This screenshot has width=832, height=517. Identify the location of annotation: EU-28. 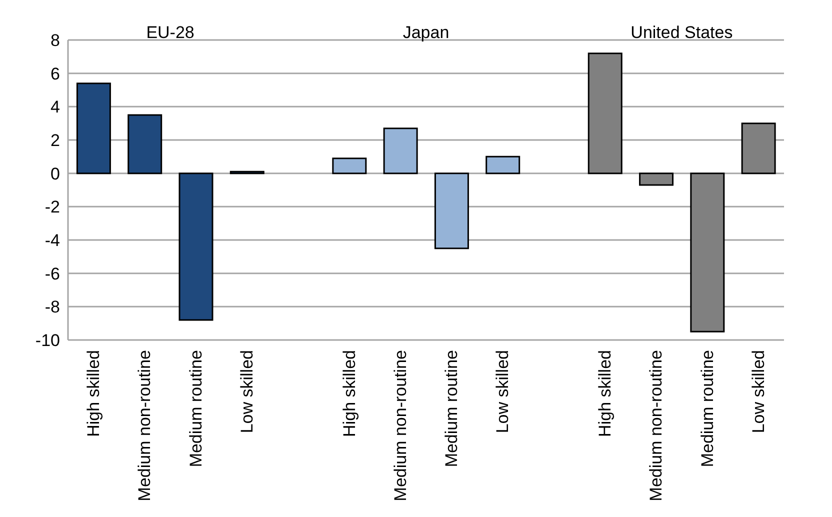
(170, 32).